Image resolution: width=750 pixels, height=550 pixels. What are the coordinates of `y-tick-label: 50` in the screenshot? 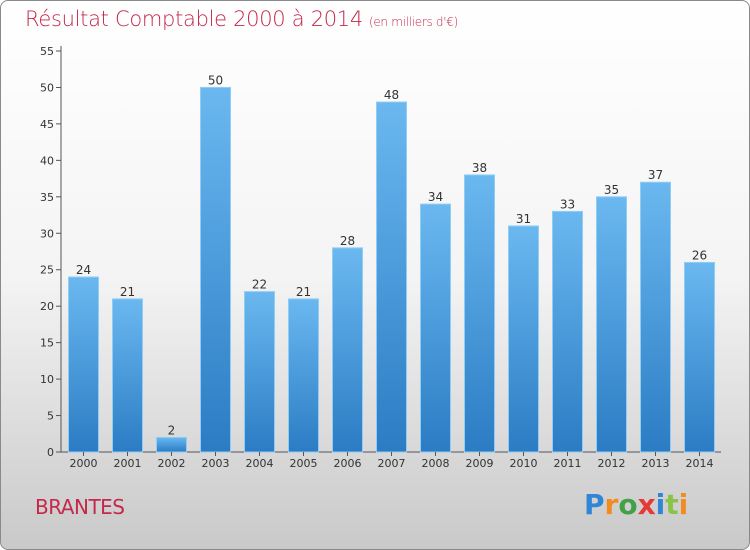 It's located at (47, 87).